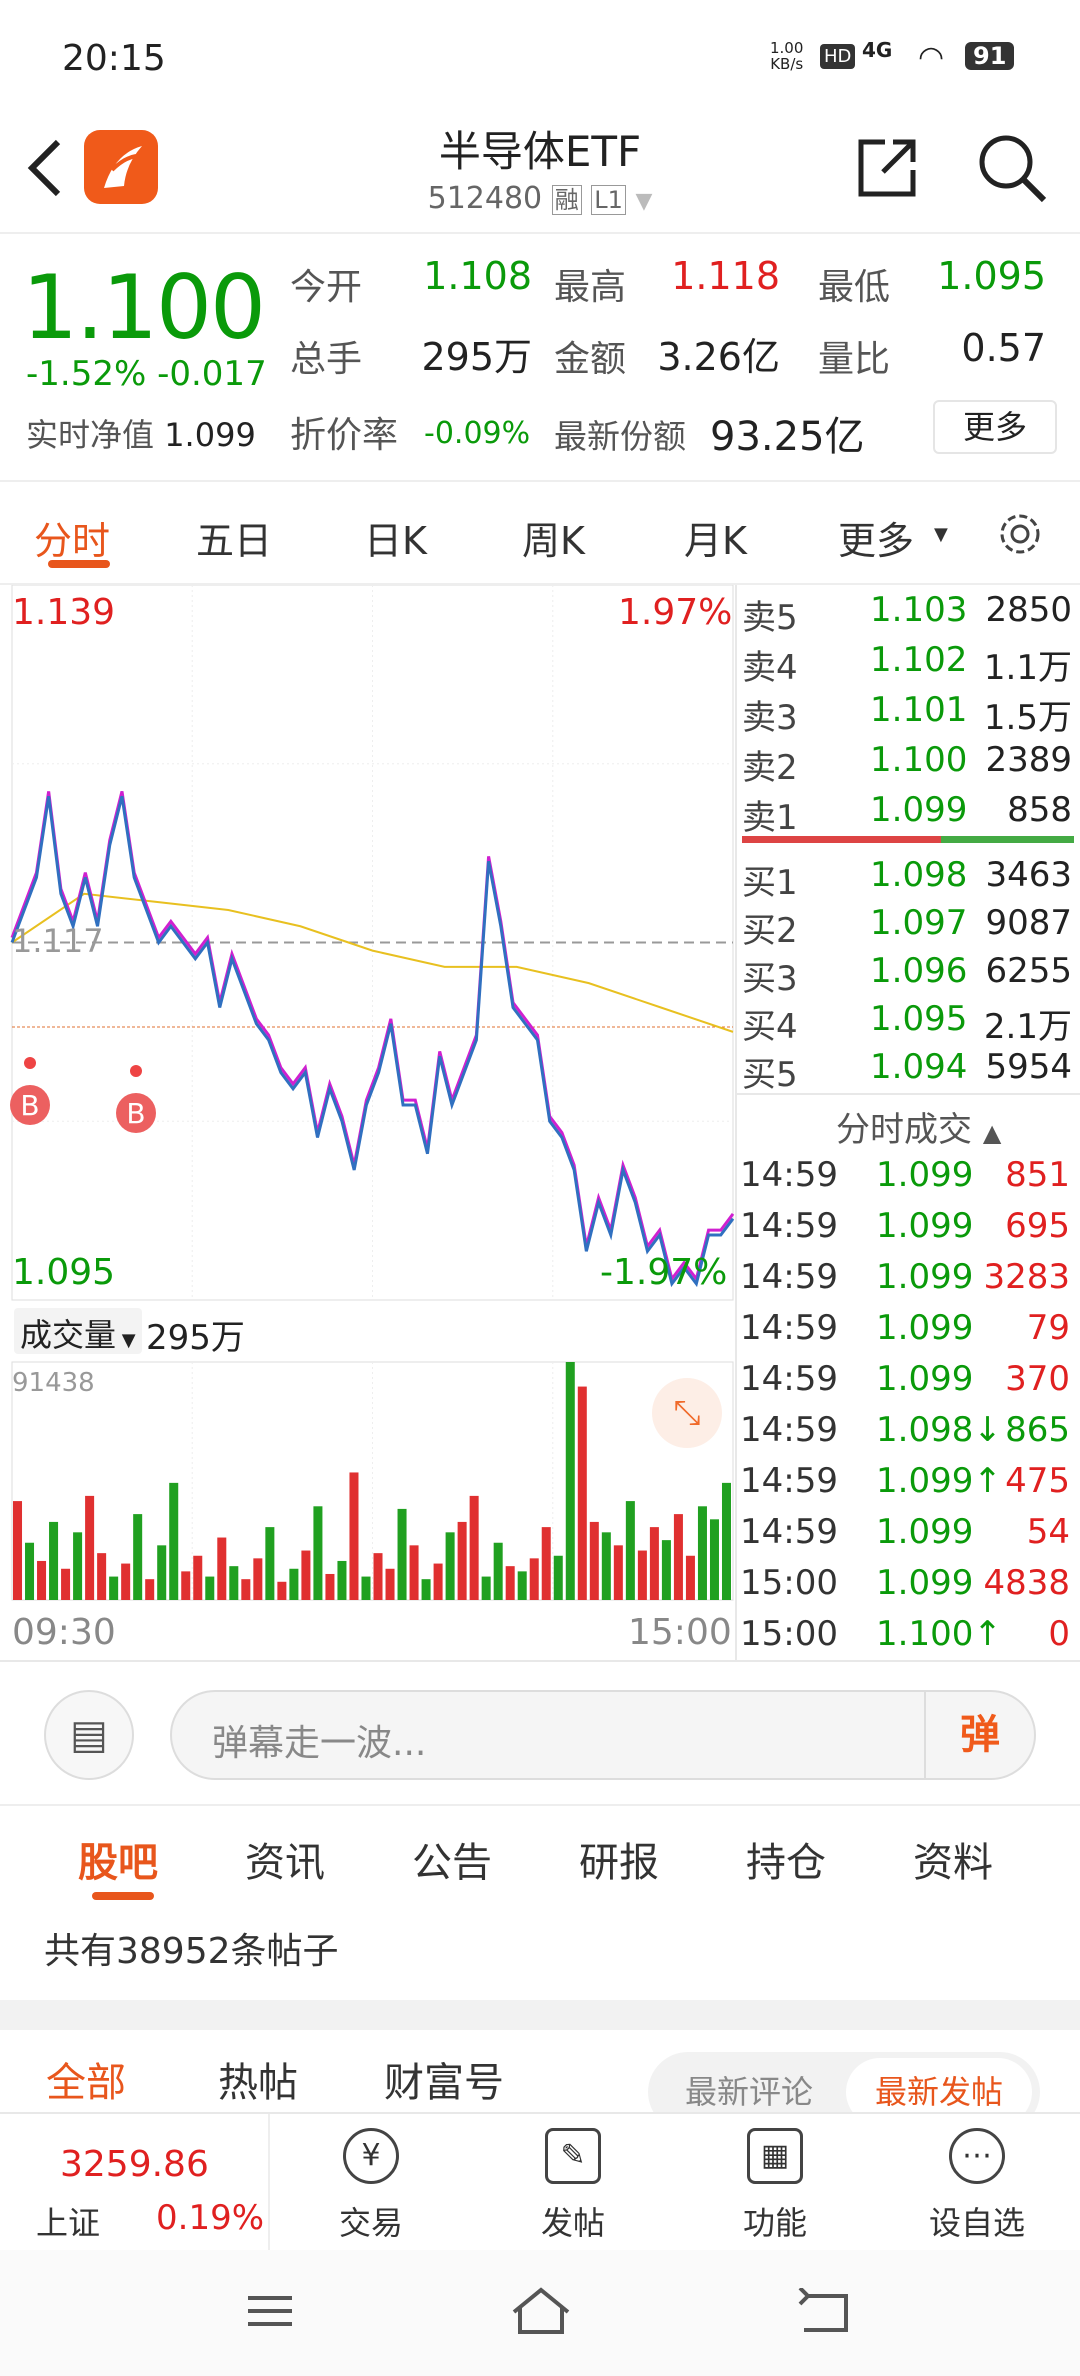  Describe the element at coordinates (371, 2186) in the screenshot. I see `nav-item-0: ¥ 交易` at that location.